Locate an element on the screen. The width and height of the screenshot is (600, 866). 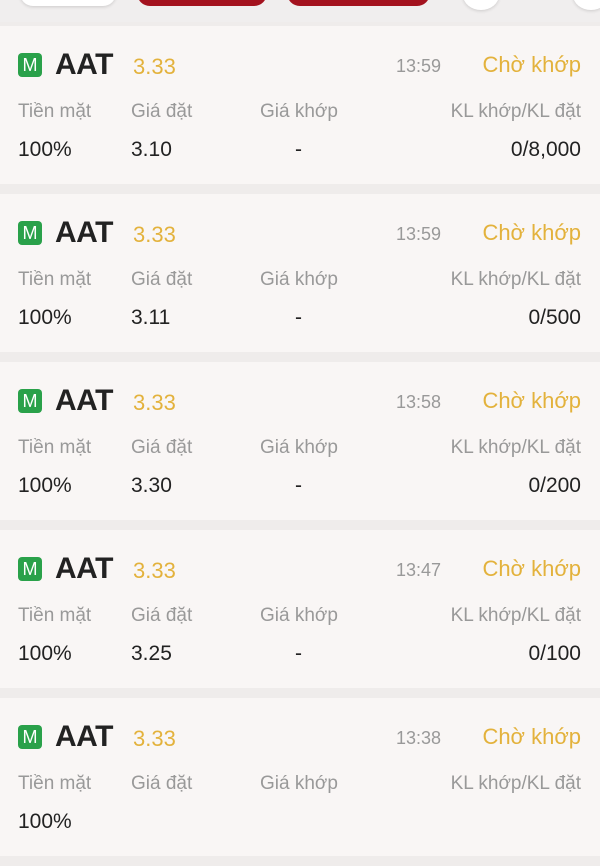
order-time: 13:38 is located at coordinates (419, 738).